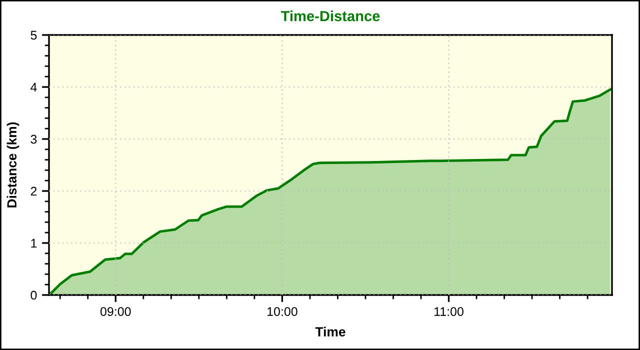  Describe the element at coordinates (33, 139) in the screenshot. I see `y-tick-label: 3` at that location.